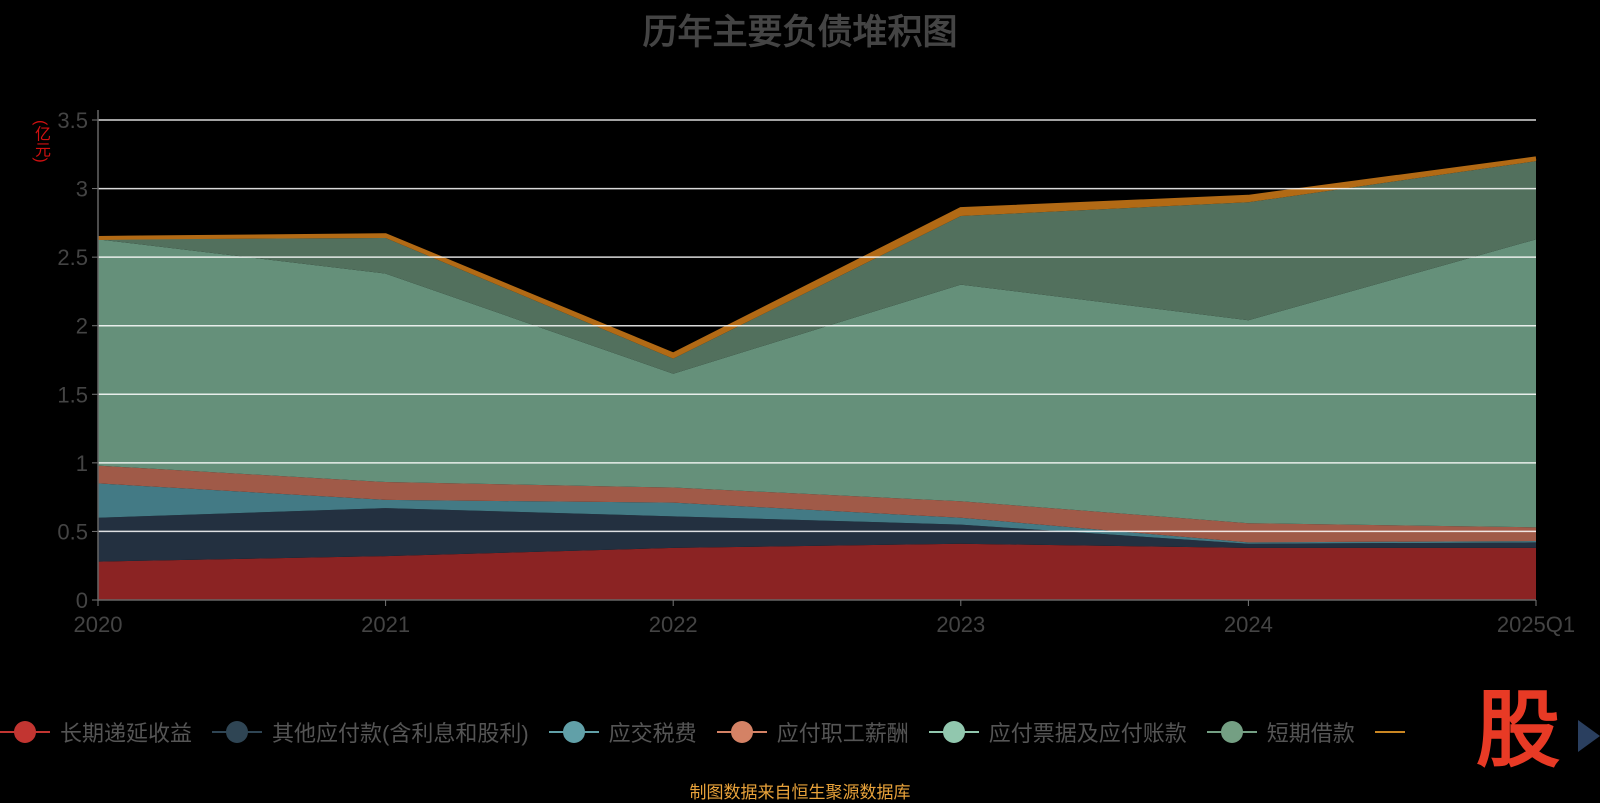 The width and height of the screenshot is (1600, 803). Describe the element at coordinates (40, 141) in the screenshot. I see `y-axis-unit-label: (亿元)` at that location.